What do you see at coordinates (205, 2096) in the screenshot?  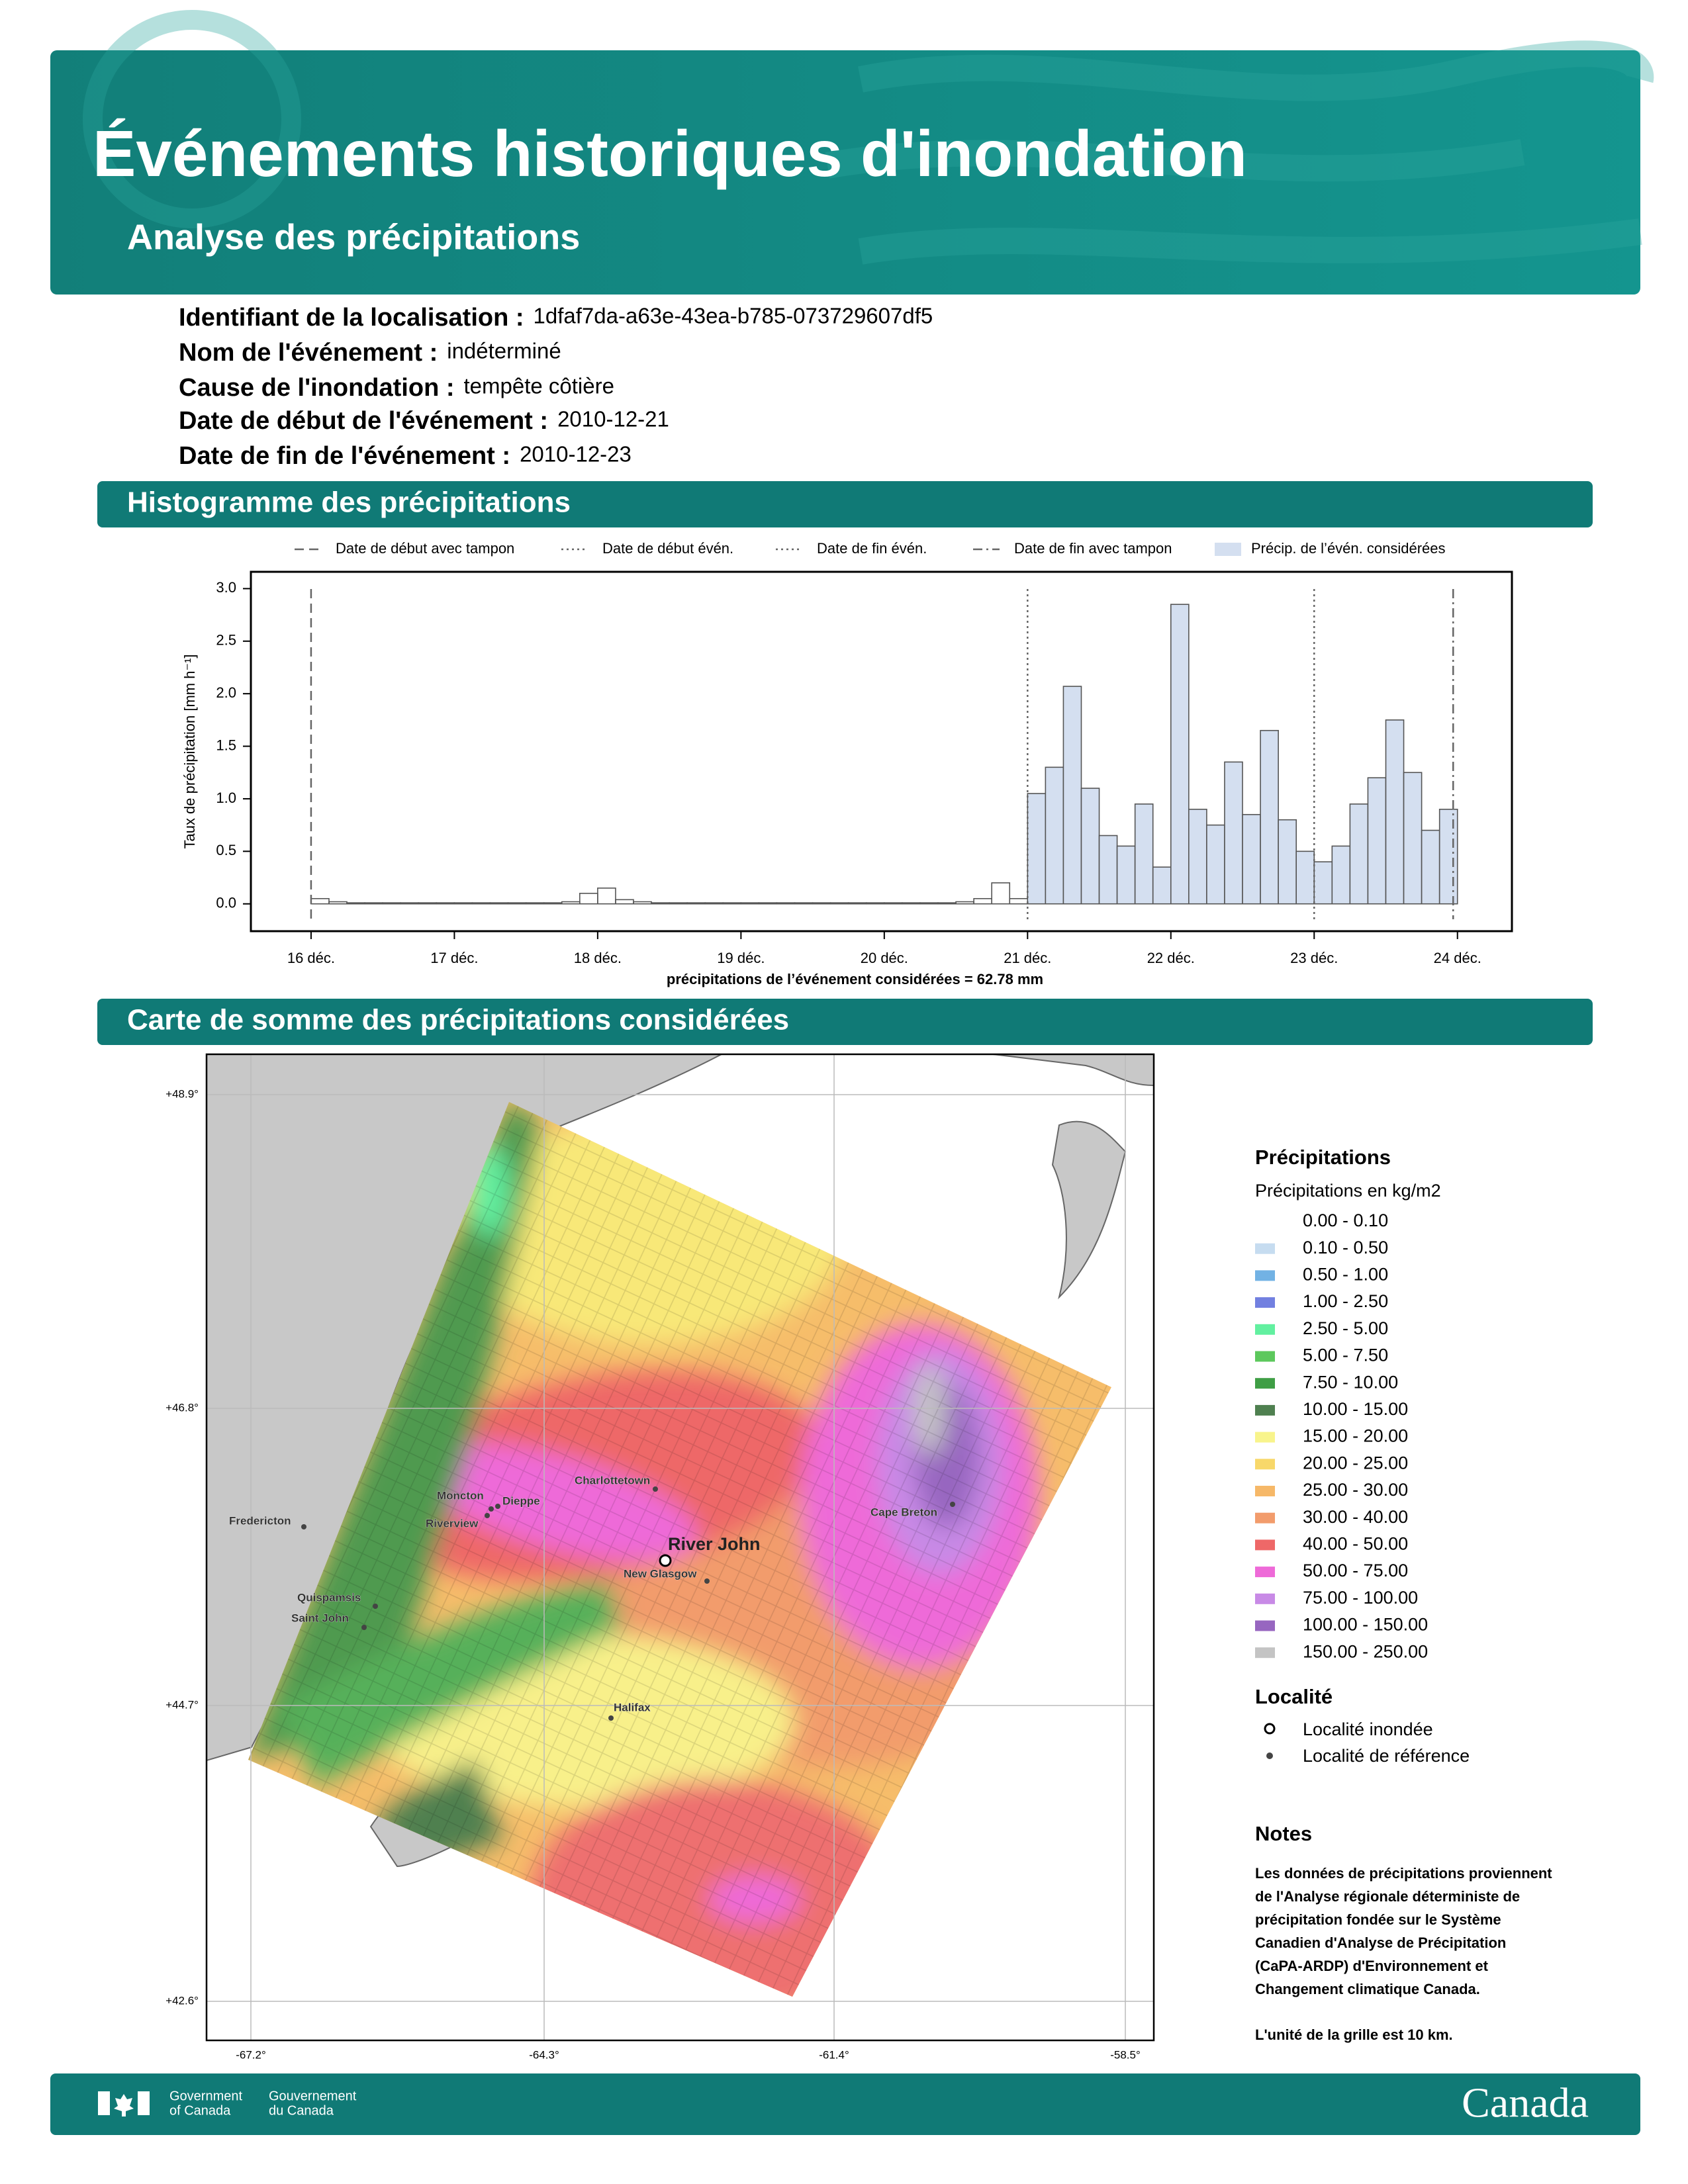 I see `footer-text: Government` at bounding box center [205, 2096].